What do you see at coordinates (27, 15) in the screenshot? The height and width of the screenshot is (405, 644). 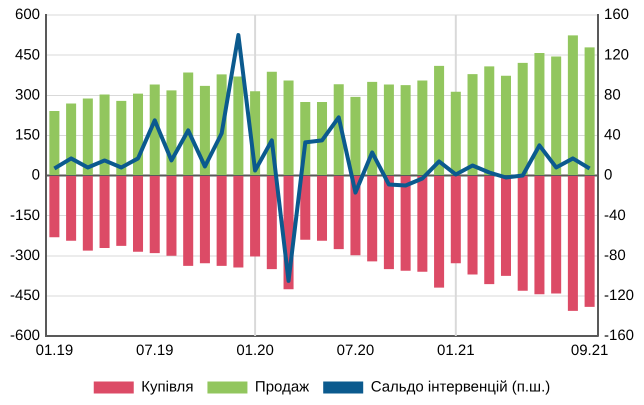 I see `y-tick-label: 600` at bounding box center [27, 15].